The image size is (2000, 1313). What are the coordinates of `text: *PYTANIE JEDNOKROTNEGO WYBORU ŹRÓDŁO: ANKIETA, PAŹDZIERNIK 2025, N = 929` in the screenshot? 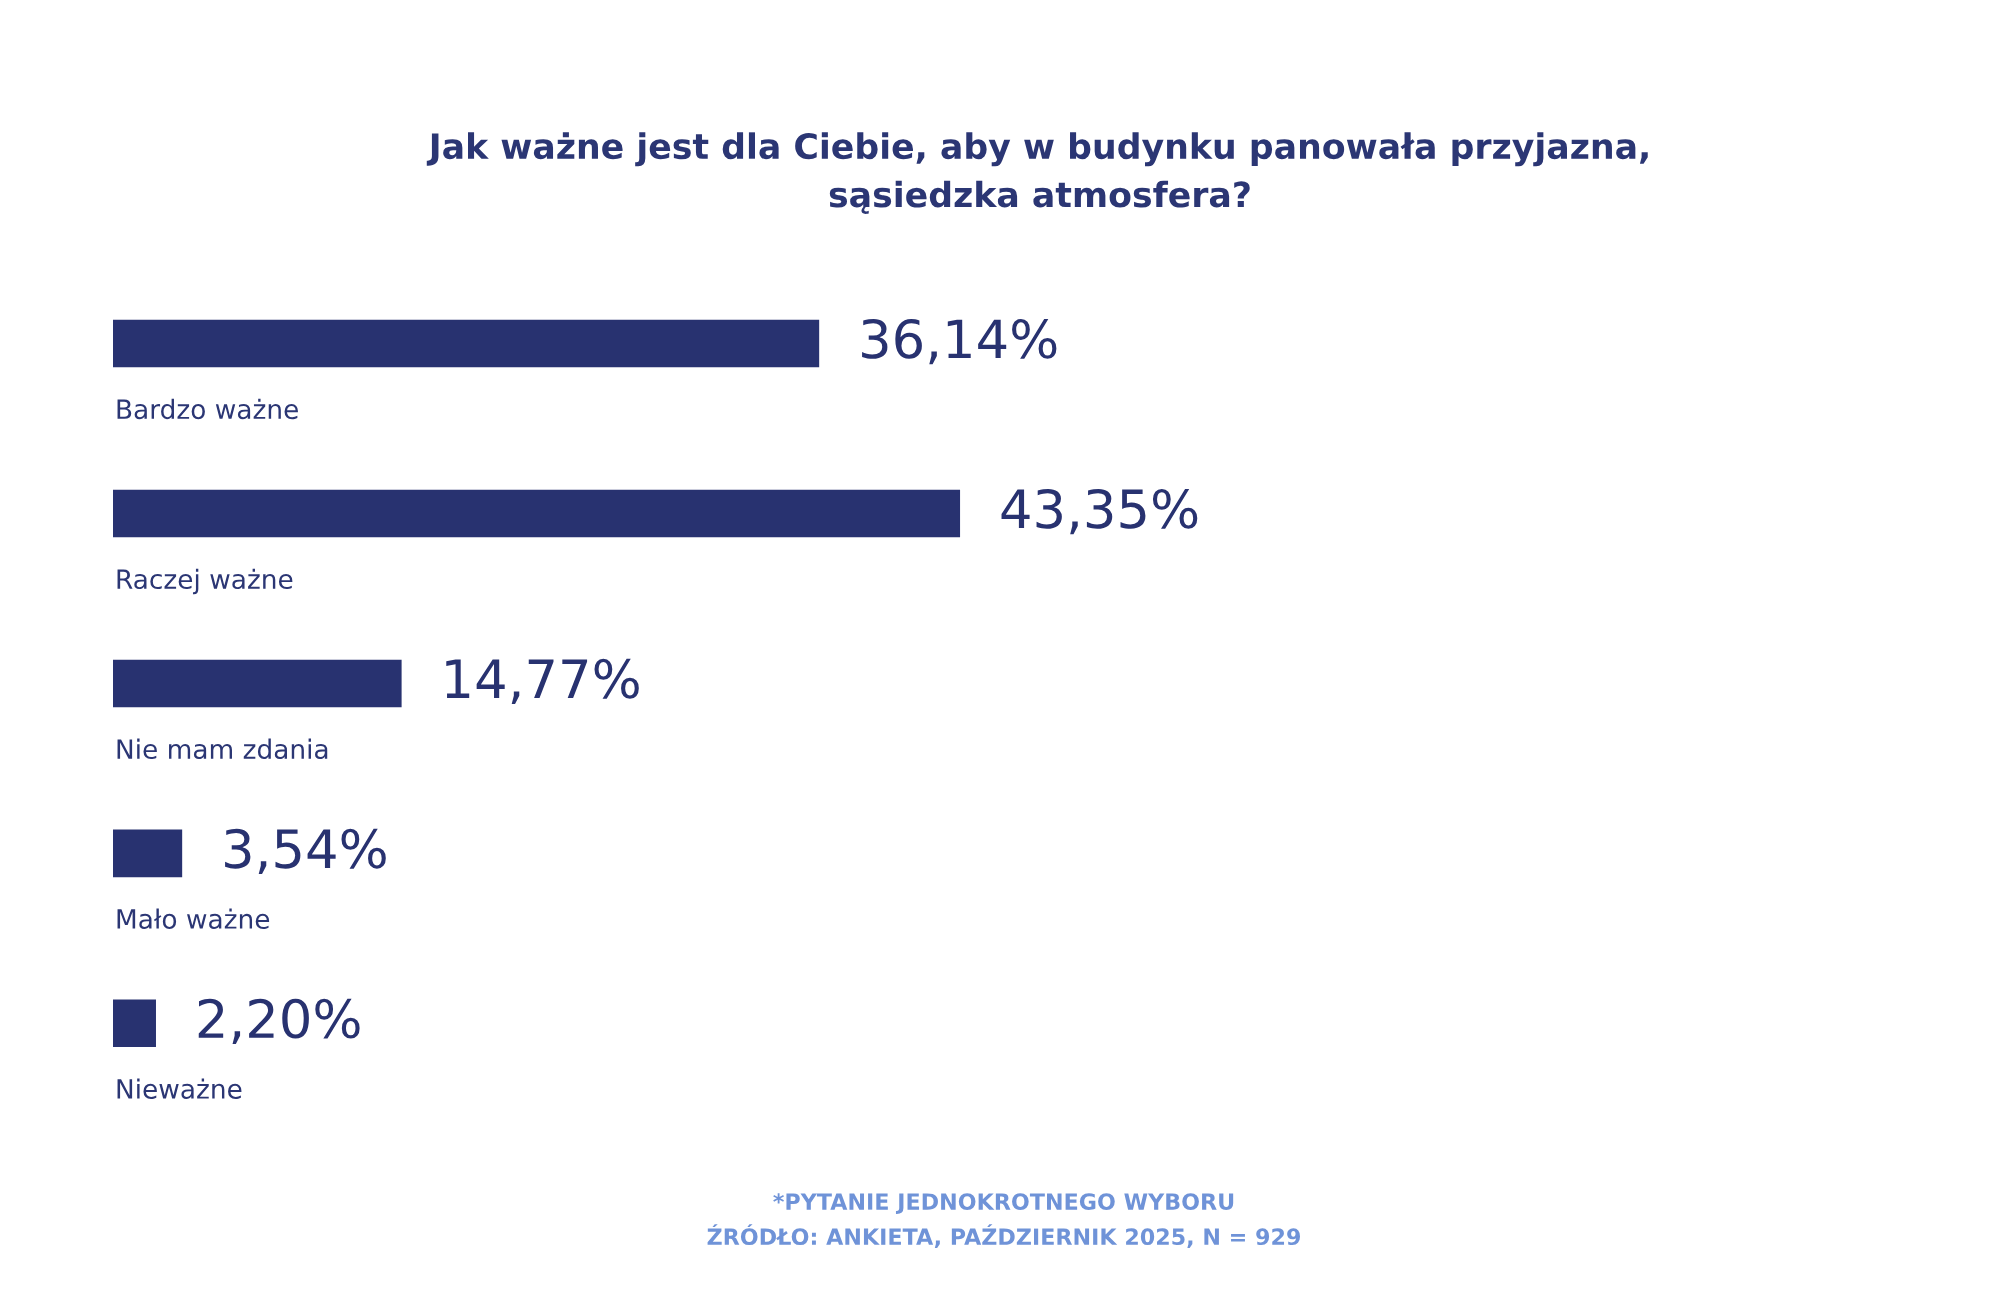 It's located at (1004, 1220).